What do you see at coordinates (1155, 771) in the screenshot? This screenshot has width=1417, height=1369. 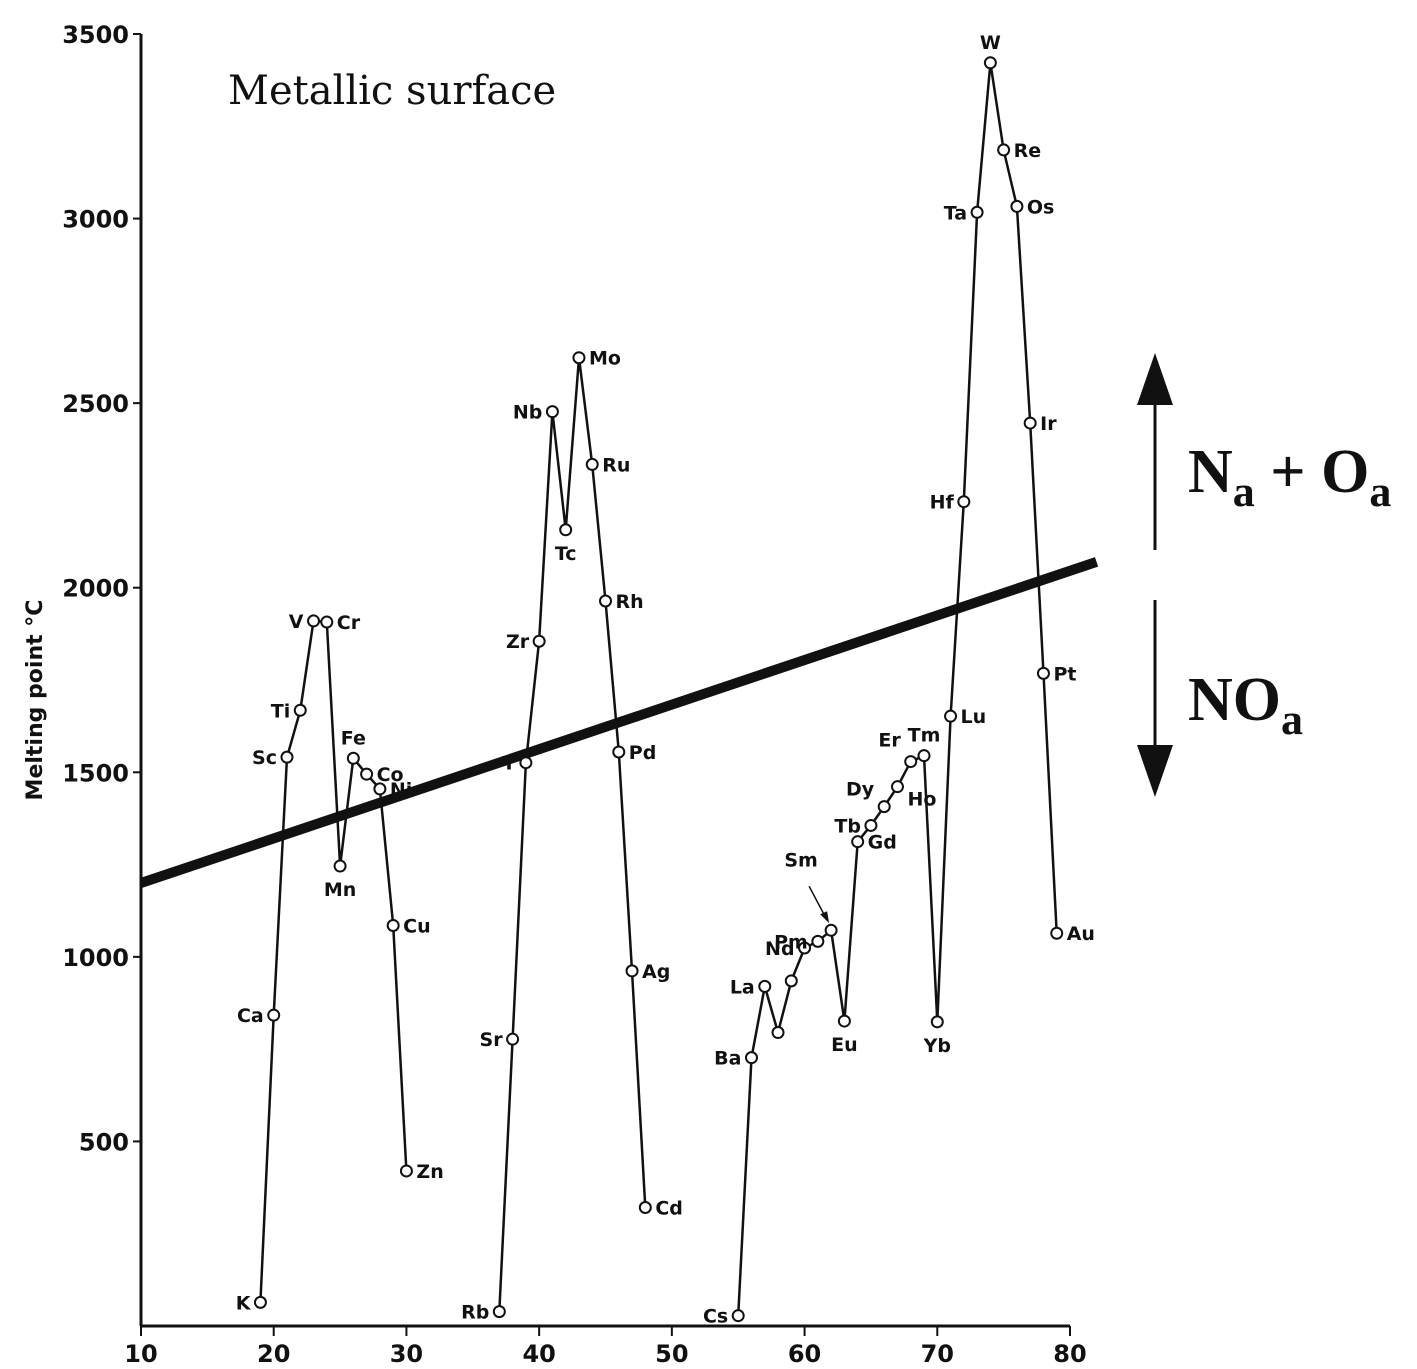 I see `arrow-down-icon` at bounding box center [1155, 771].